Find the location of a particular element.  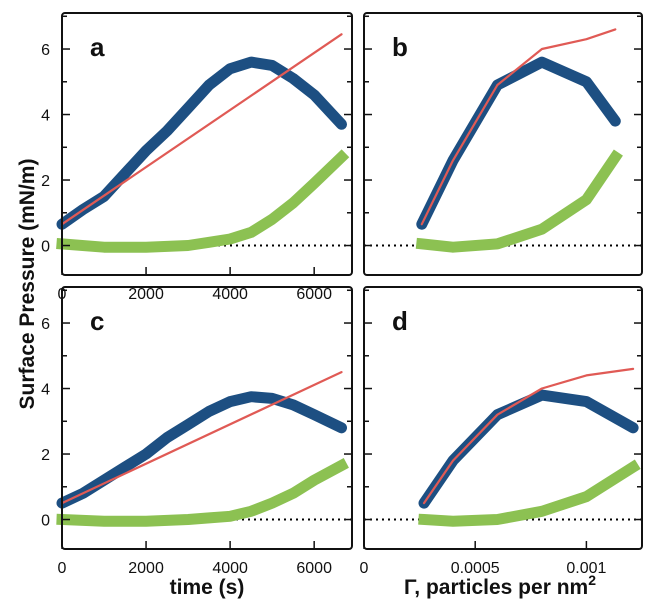

x-tick-label: 0.0005 is located at coordinates (475, 568).